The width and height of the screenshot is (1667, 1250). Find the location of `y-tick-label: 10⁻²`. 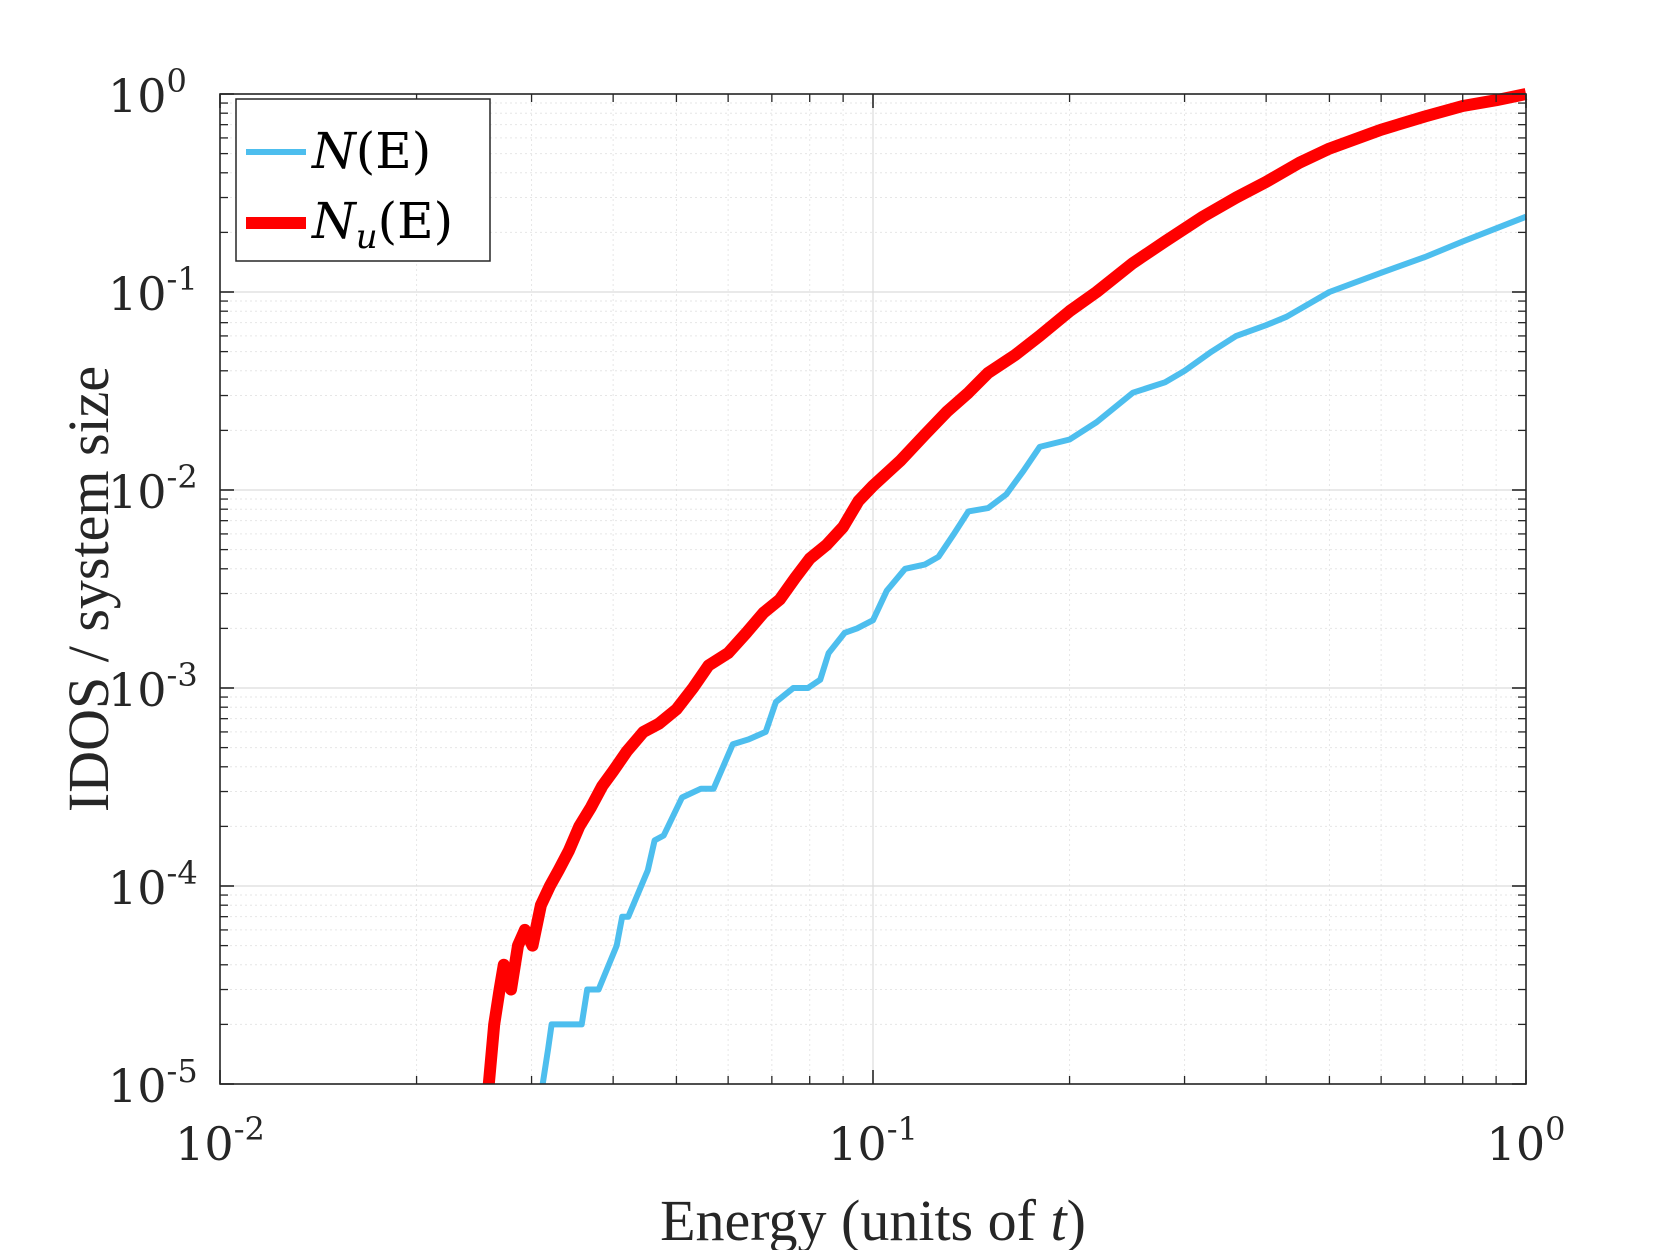

y-tick-label: 10⁻² is located at coordinates (153, 488).